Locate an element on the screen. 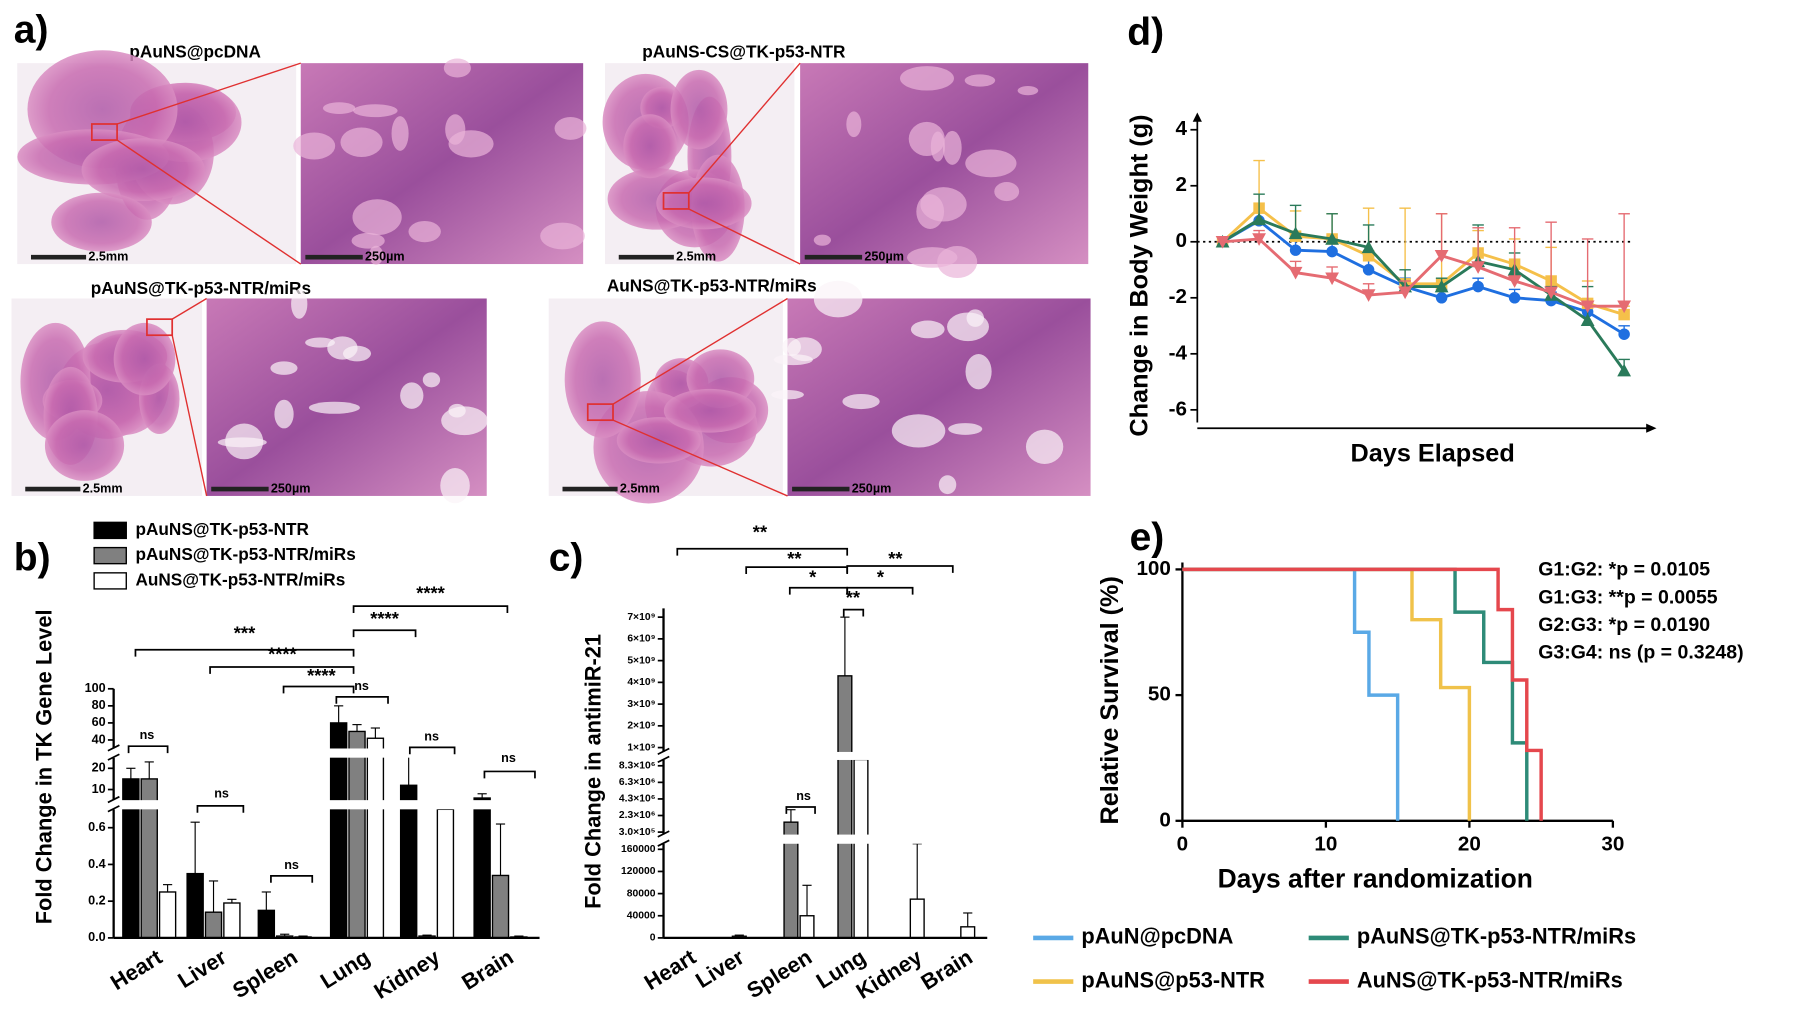 This screenshot has height=1027, width=1800. y-tick-label: 40000 is located at coordinates (641, 915).